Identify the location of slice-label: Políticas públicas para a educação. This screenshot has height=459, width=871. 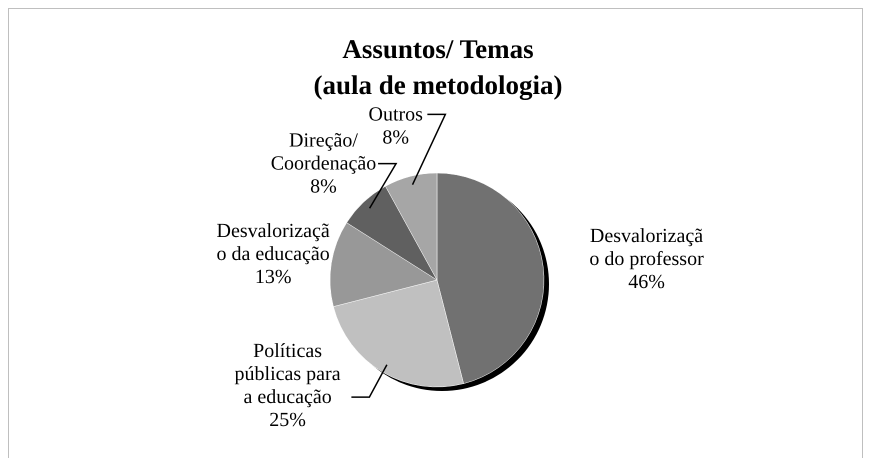
(287, 374).